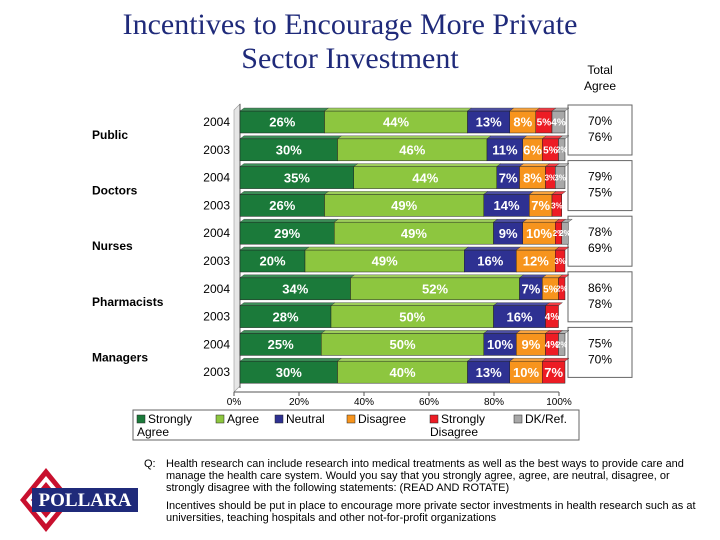 This screenshot has width=720, height=540. What do you see at coordinates (402, 372) in the screenshot?
I see `bar-data-label: 40%` at bounding box center [402, 372].